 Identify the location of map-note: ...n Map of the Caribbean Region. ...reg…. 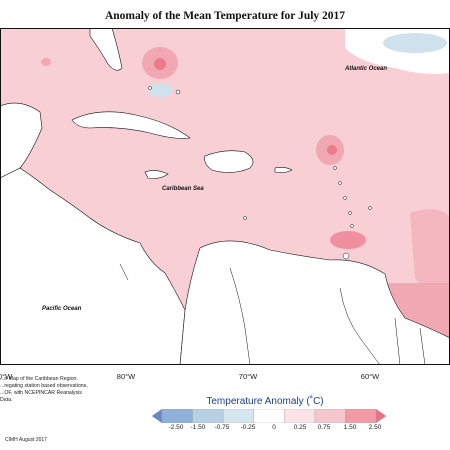
(45, 390).